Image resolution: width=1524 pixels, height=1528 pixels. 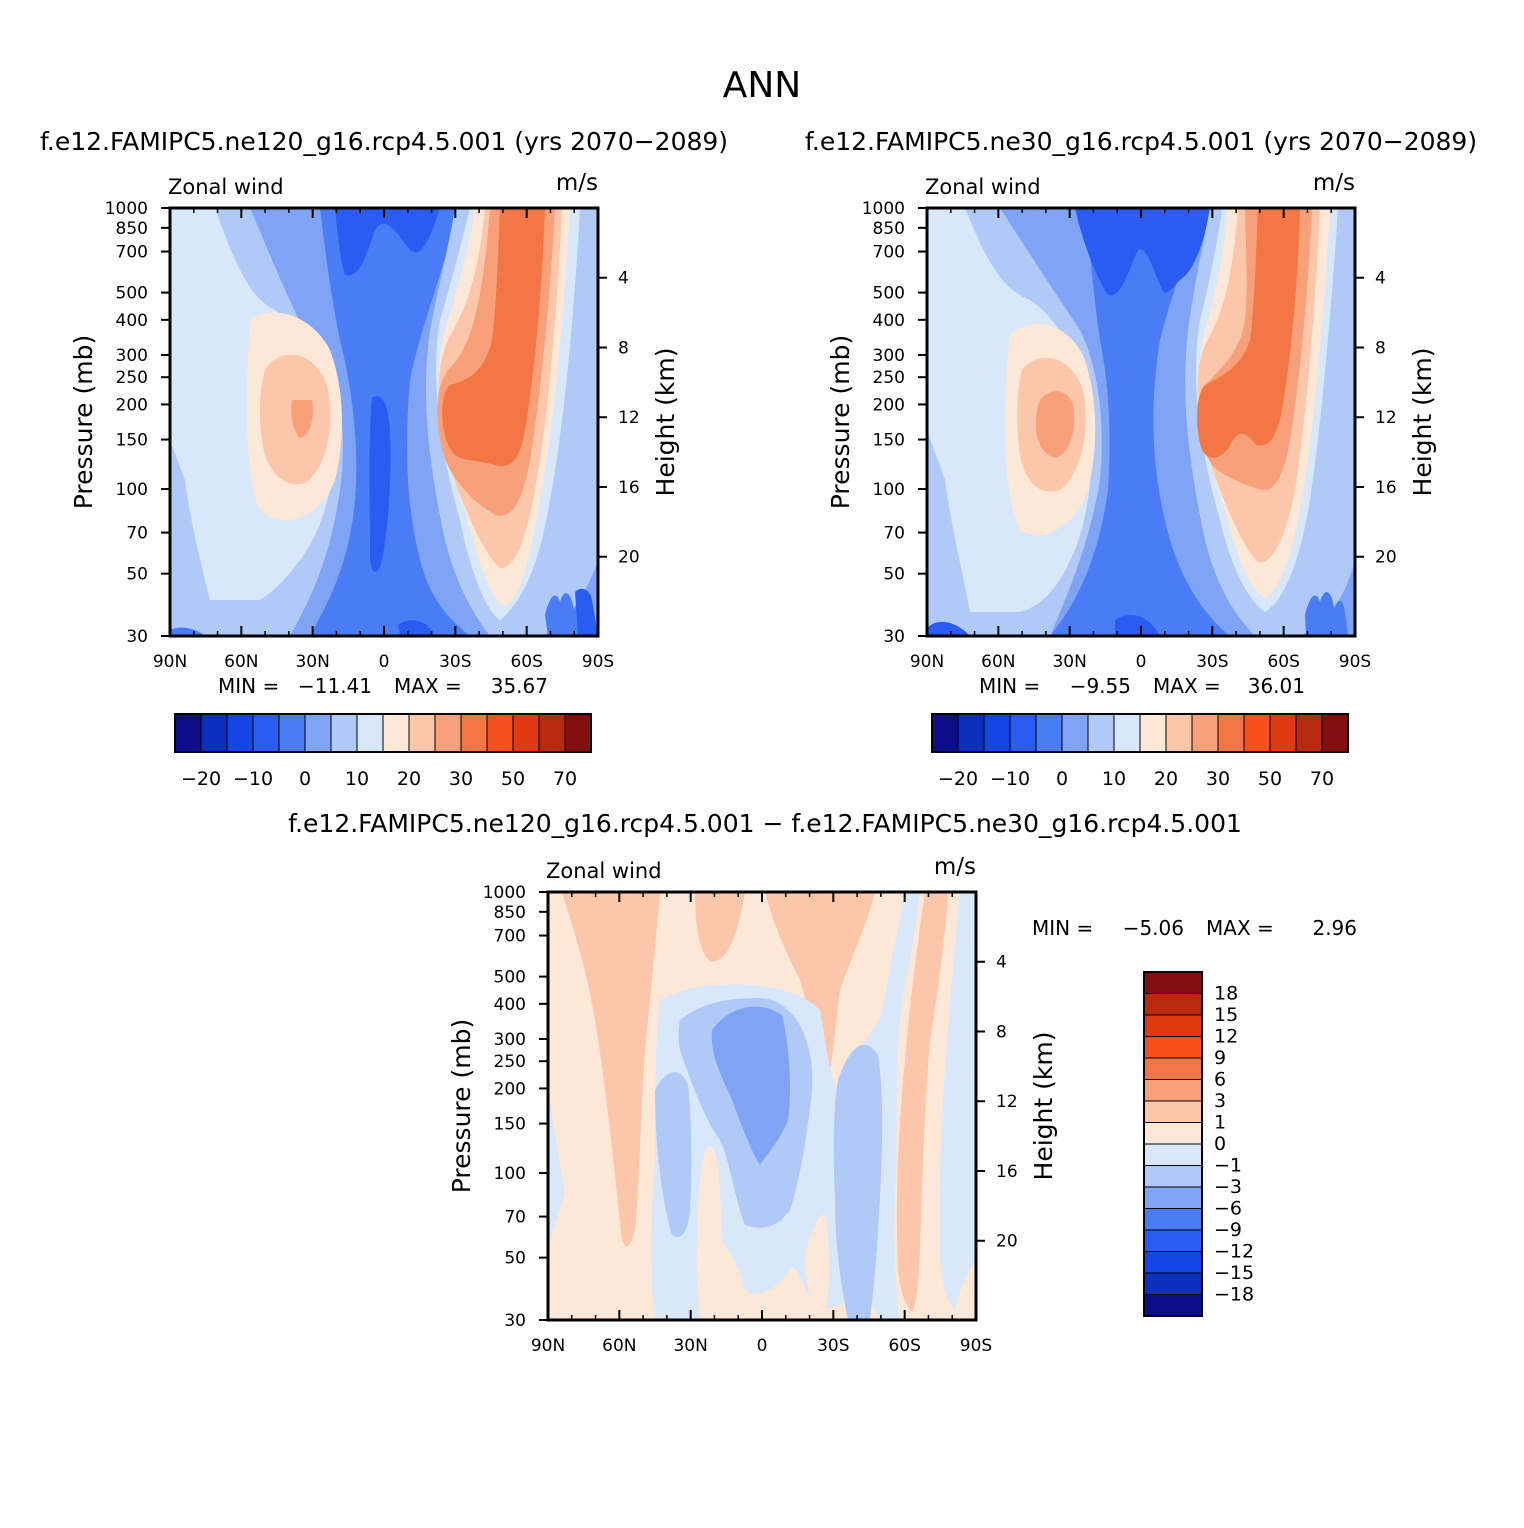 What do you see at coordinates (833, 1346) in the screenshot?
I see `x-tick-label: 30S` at bounding box center [833, 1346].